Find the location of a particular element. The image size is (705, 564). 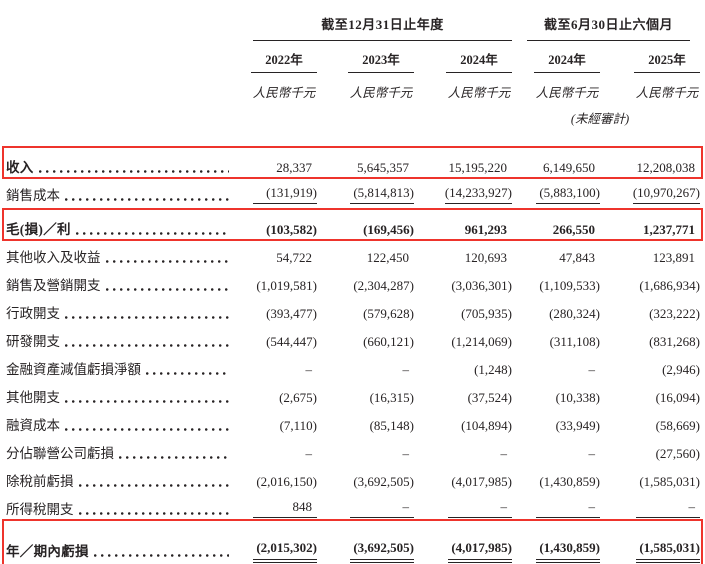

year-header-row: 2022年 2023年 2024年 2024年 2025年 is located at coordinates (354, 61).